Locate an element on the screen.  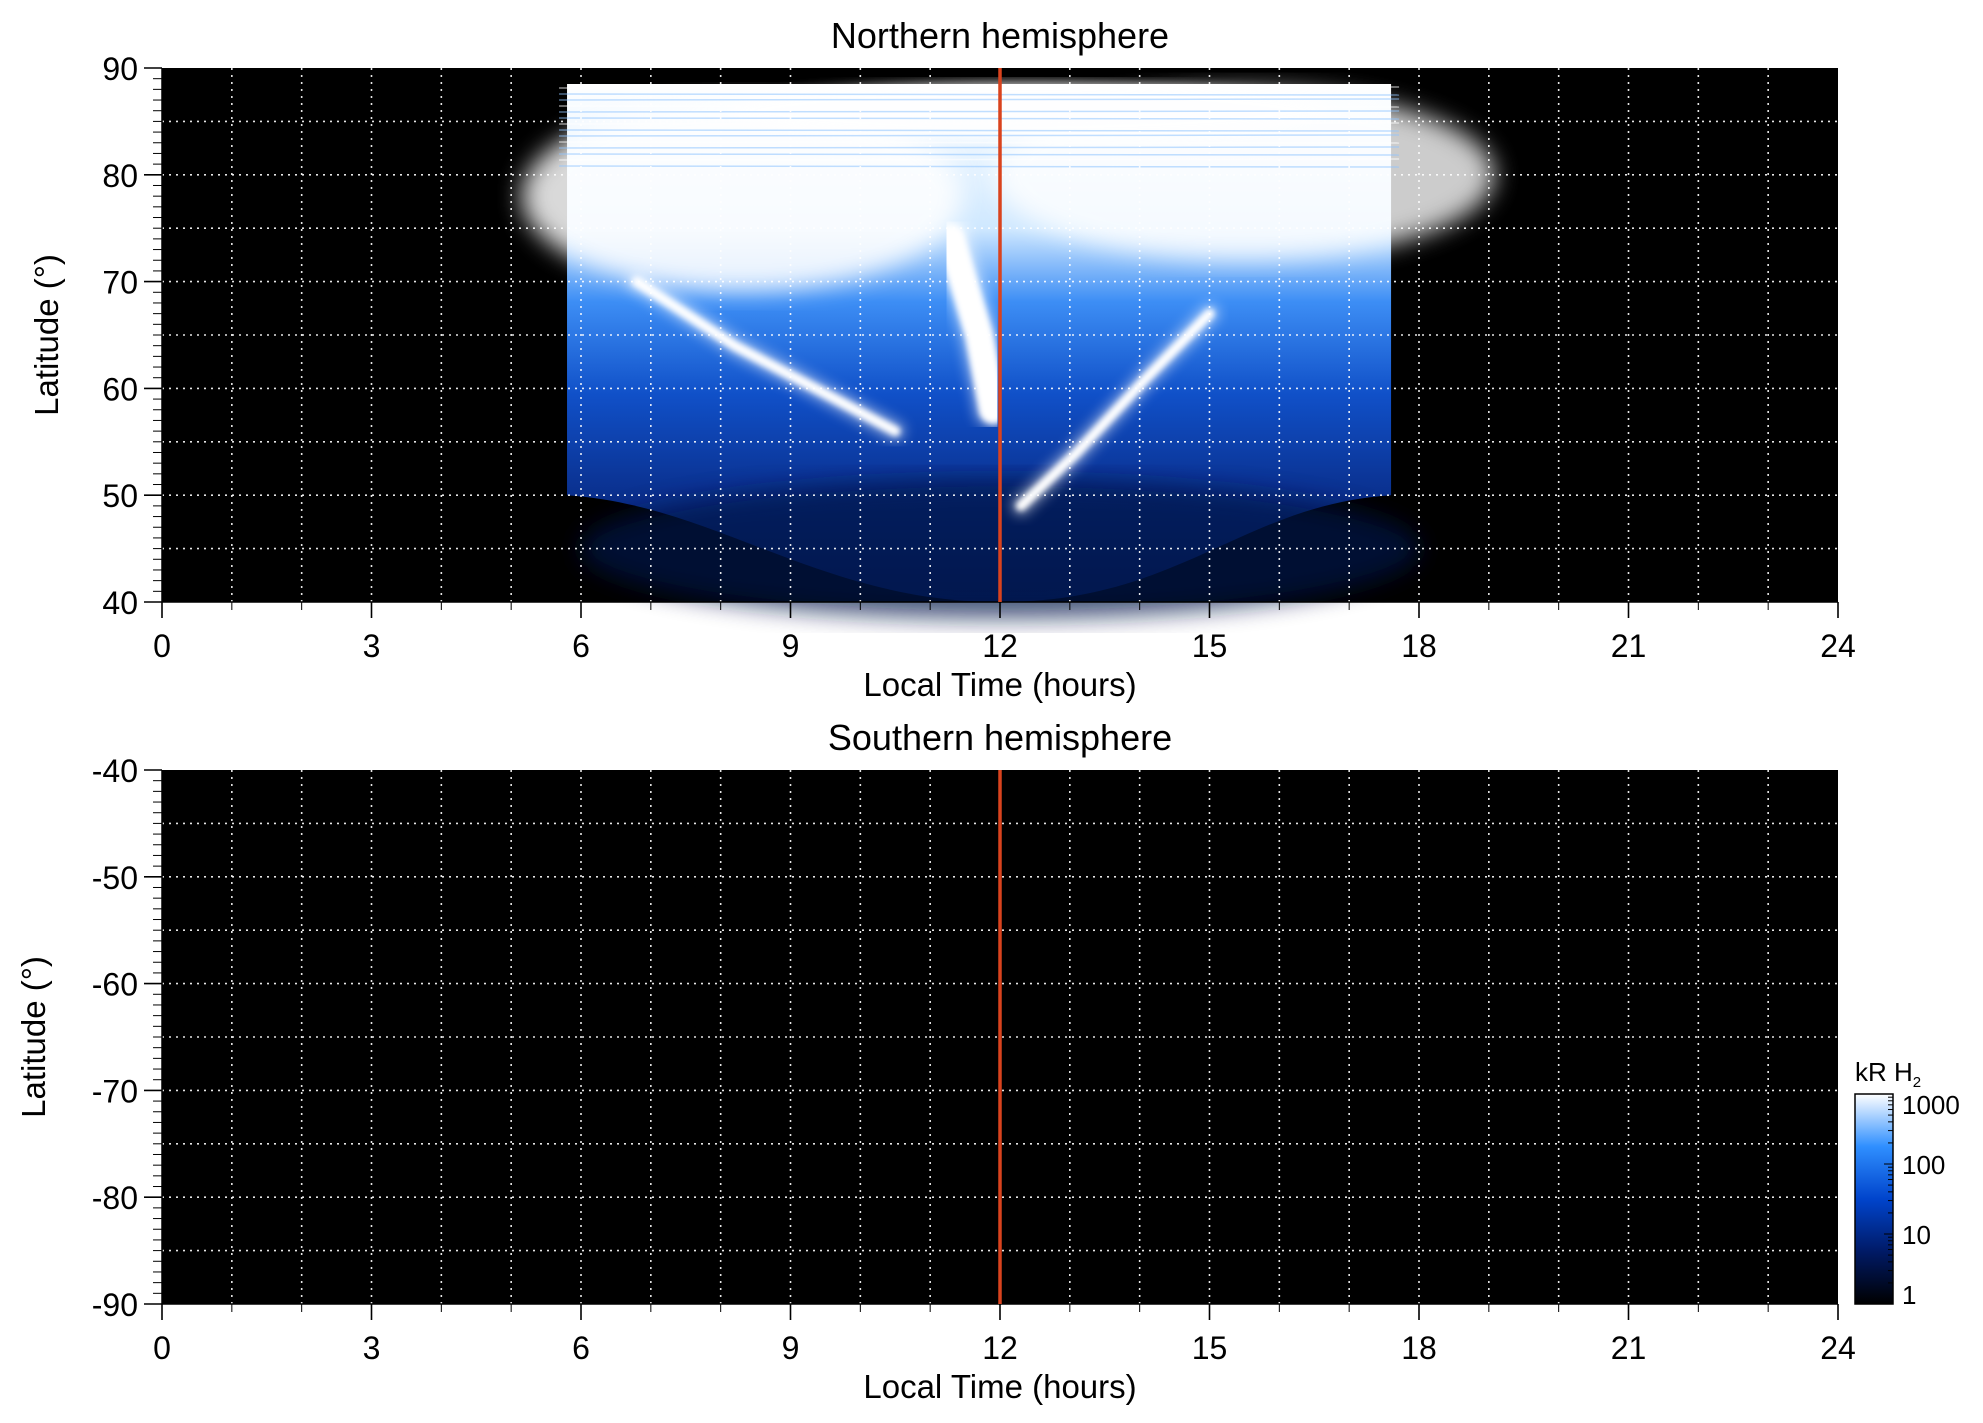
y-tick-label: -80 is located at coordinates (115, 1198).